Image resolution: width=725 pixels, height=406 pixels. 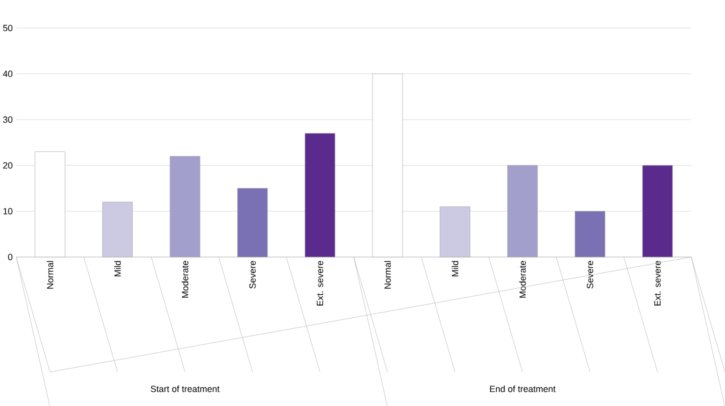 What do you see at coordinates (7, 211) in the screenshot?
I see `y-tick-label: 10` at bounding box center [7, 211].